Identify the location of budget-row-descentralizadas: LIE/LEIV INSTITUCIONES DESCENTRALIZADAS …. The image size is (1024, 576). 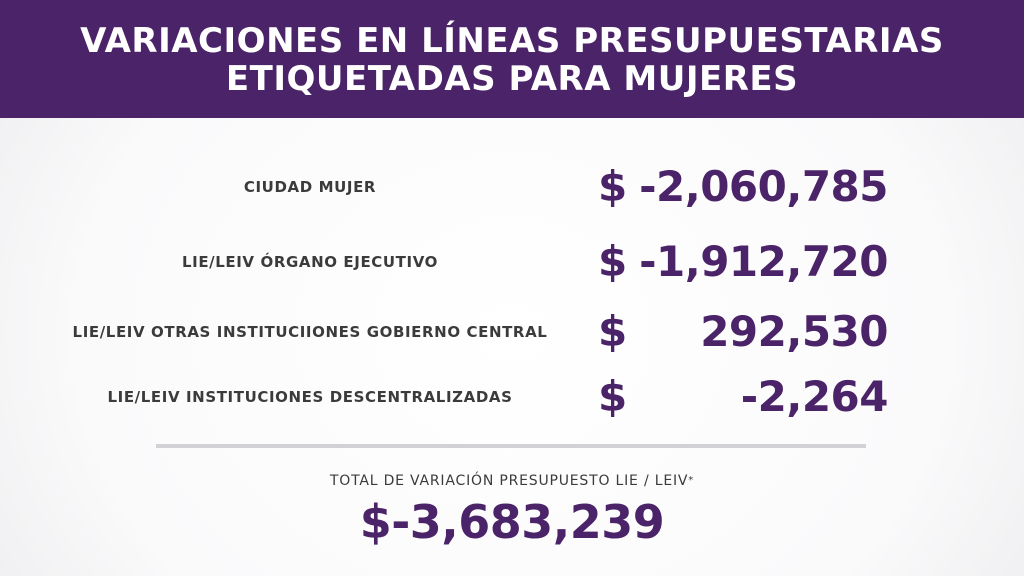
(512, 397).